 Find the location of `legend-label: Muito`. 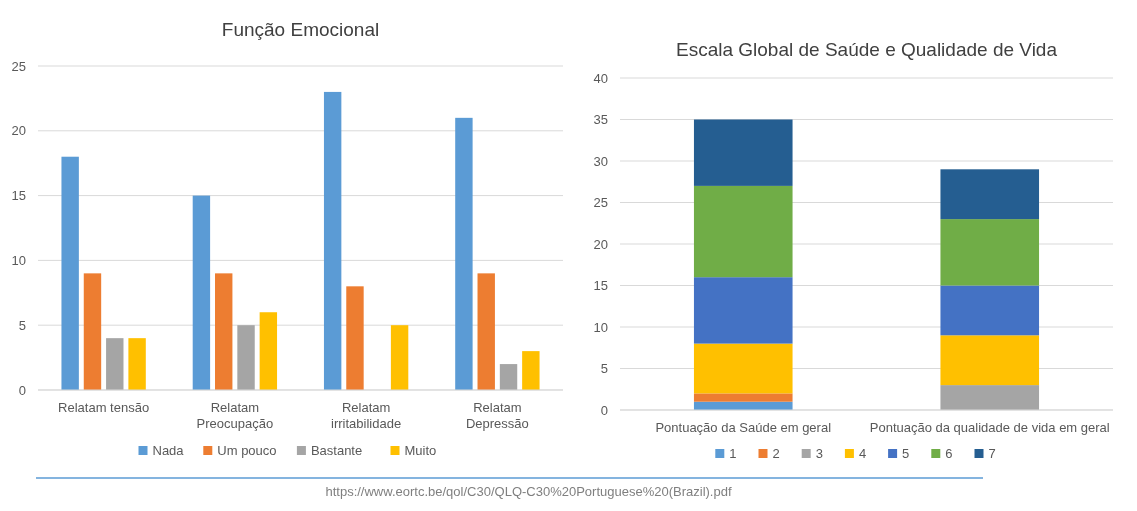

legend-label: Muito is located at coordinates (420, 450).